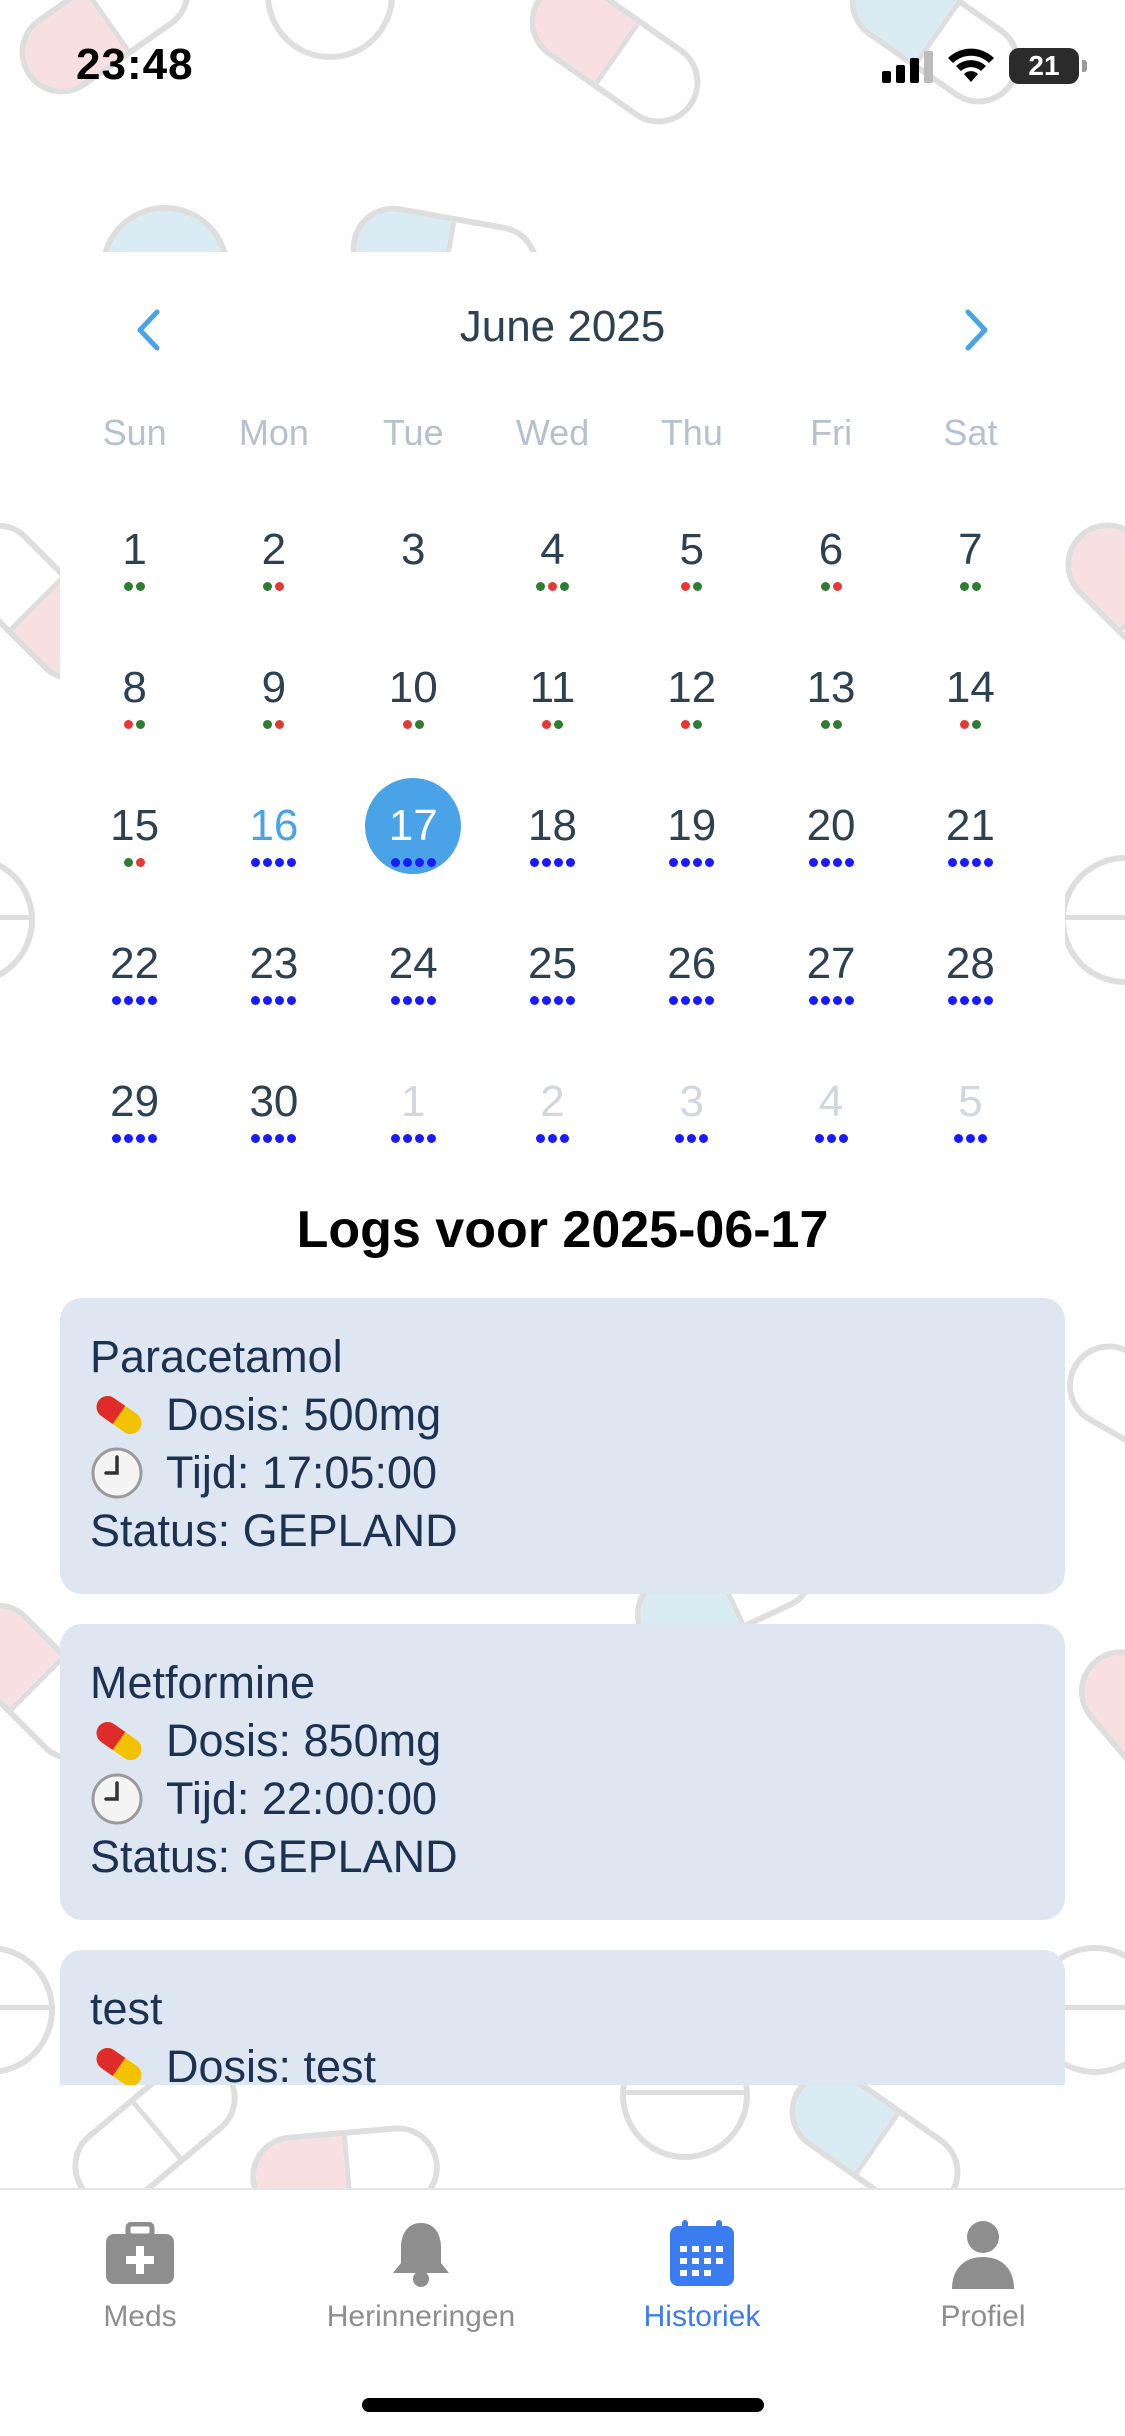 Image resolution: width=1125 pixels, height=2436 pixels. What do you see at coordinates (970, 709) in the screenshot?
I see `calendar-day: 14` at bounding box center [970, 709].